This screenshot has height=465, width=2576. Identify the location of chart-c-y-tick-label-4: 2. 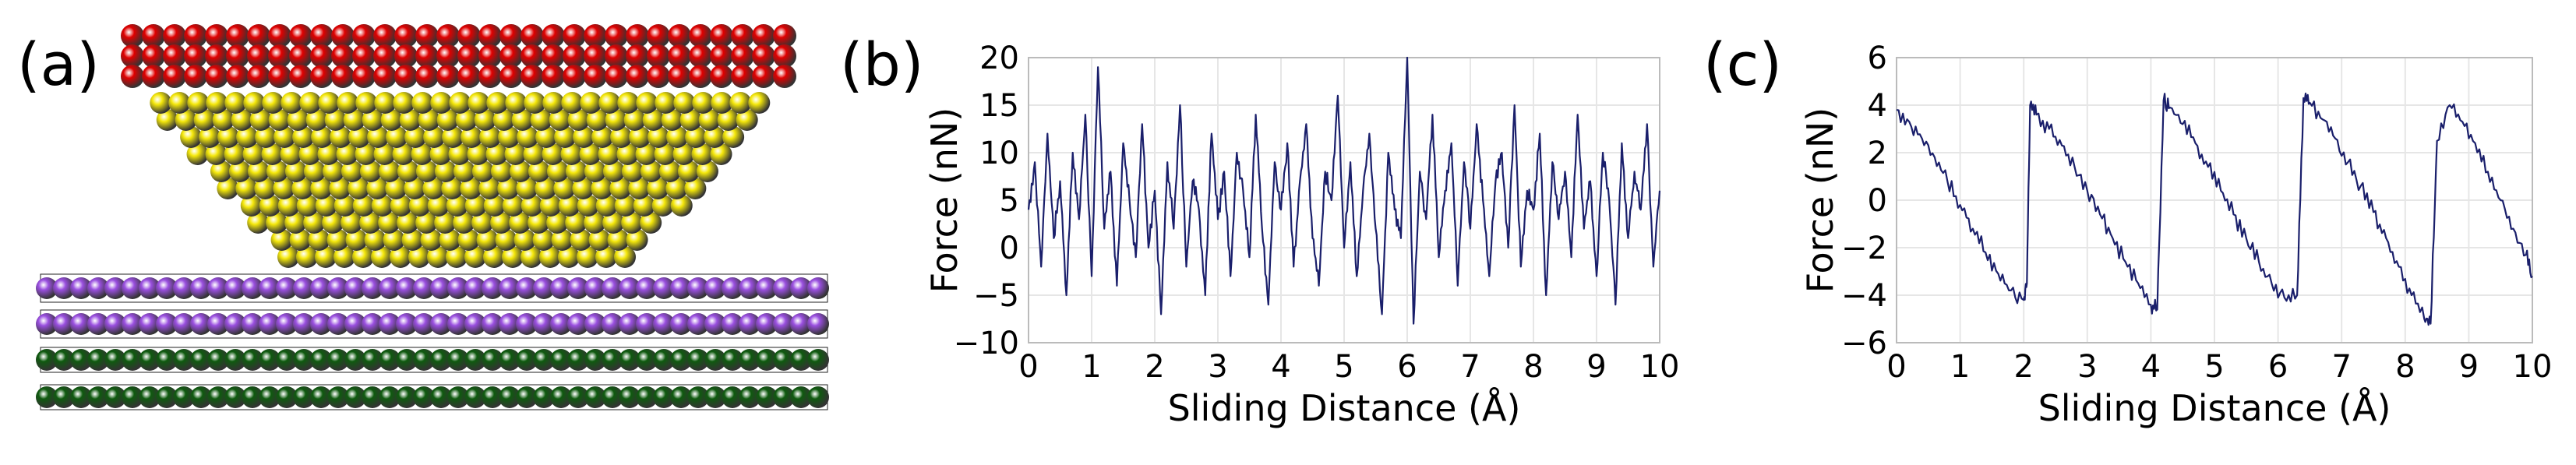
(1877, 154).